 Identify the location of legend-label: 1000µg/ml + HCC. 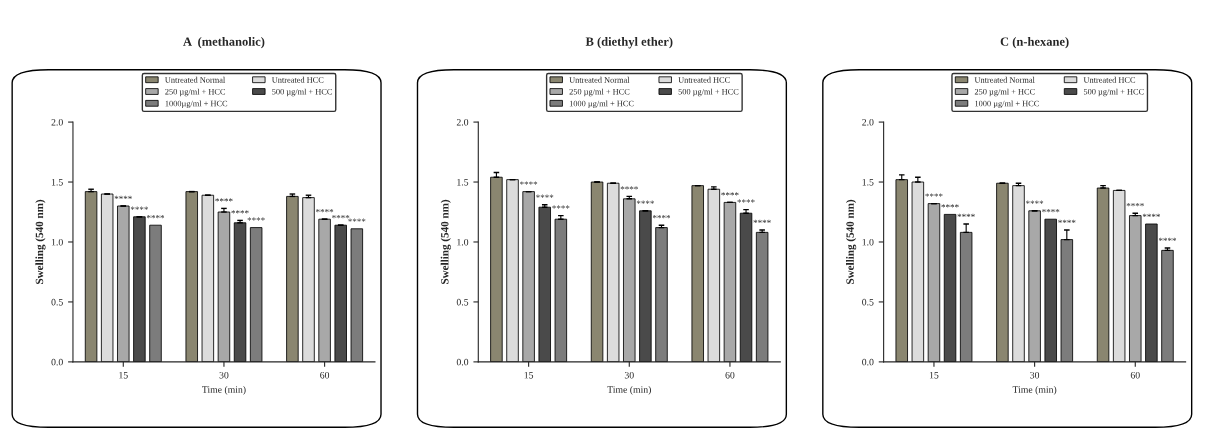
(196, 104).